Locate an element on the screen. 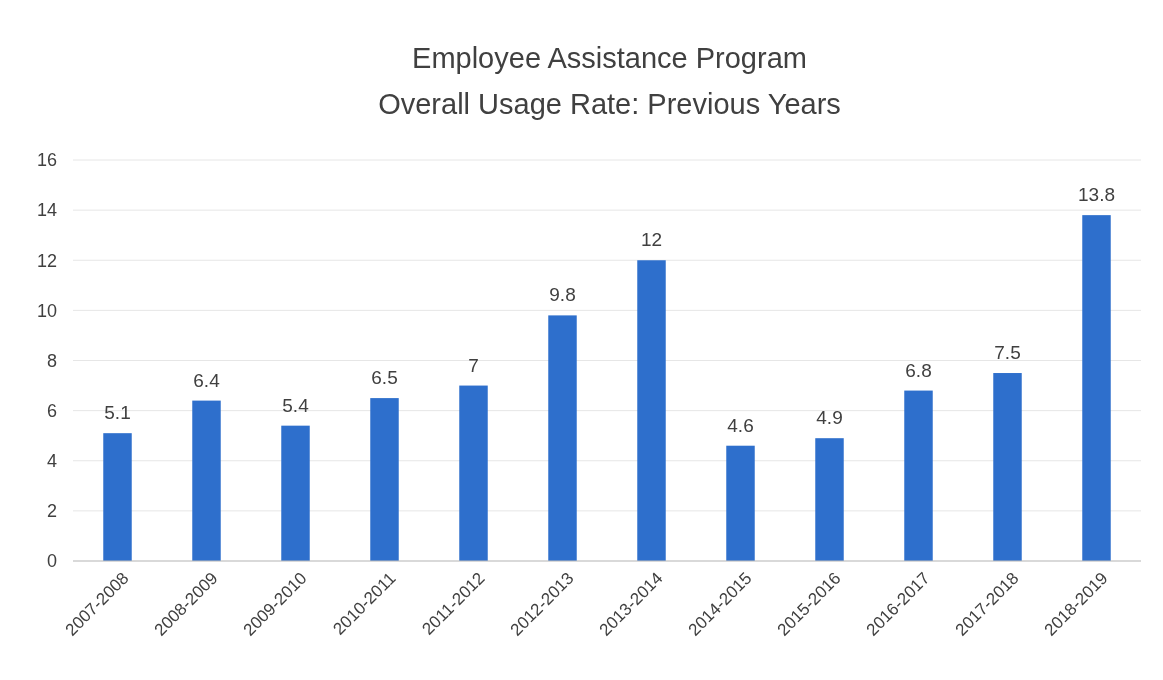  y-tick-label: 2 is located at coordinates (51, 511).